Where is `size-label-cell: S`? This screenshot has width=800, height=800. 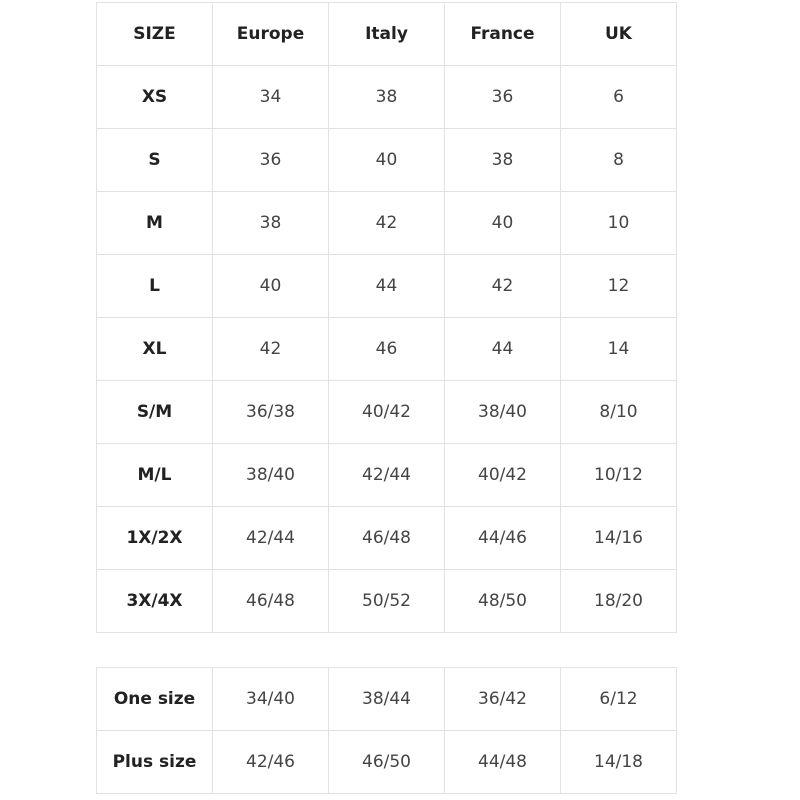 size-label-cell: S is located at coordinates (154, 160).